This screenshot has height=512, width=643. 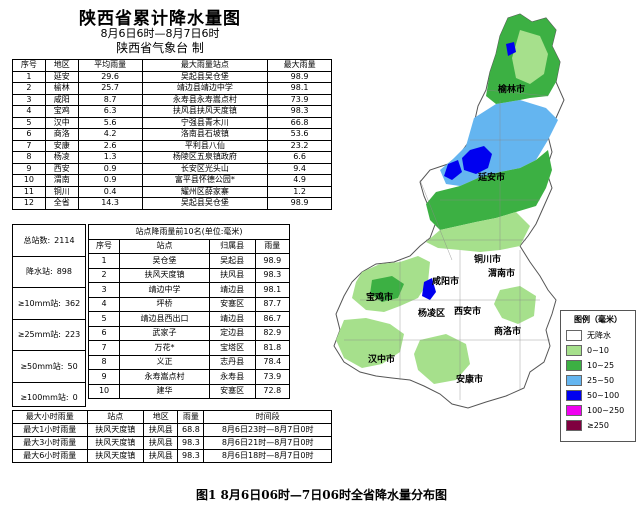 I want to click on rain-zone-0-10-ankang, so click(x=442, y=359).